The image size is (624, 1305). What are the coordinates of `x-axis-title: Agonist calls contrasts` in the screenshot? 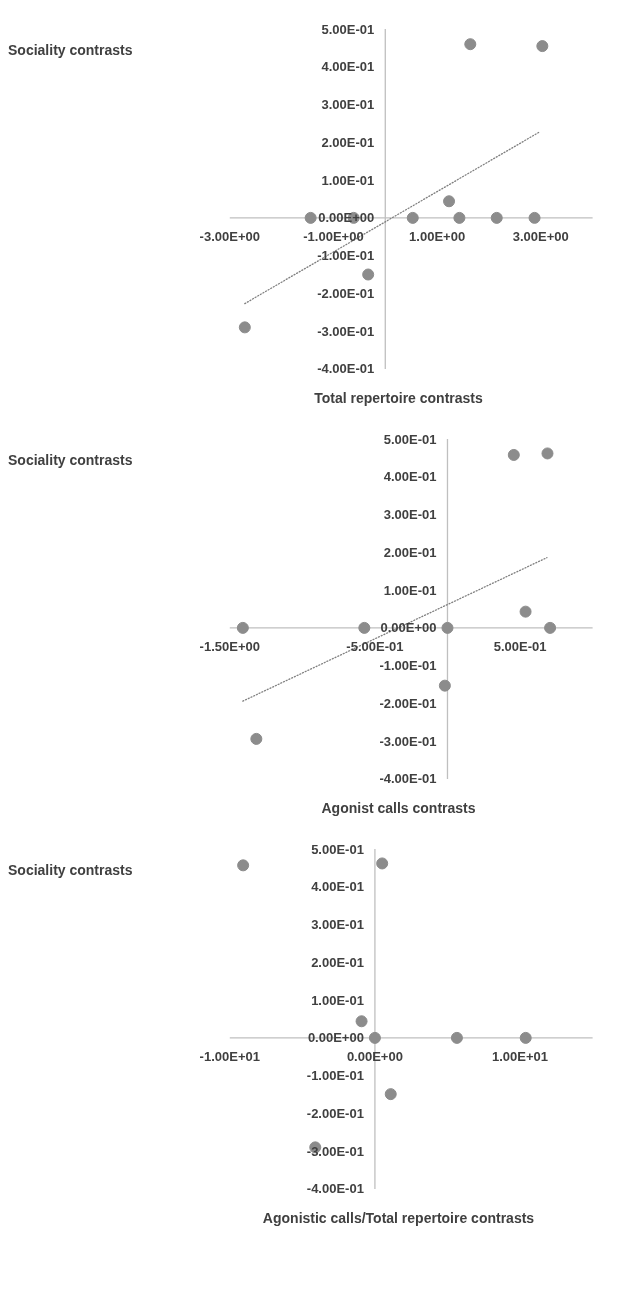 It's located at (398, 807).